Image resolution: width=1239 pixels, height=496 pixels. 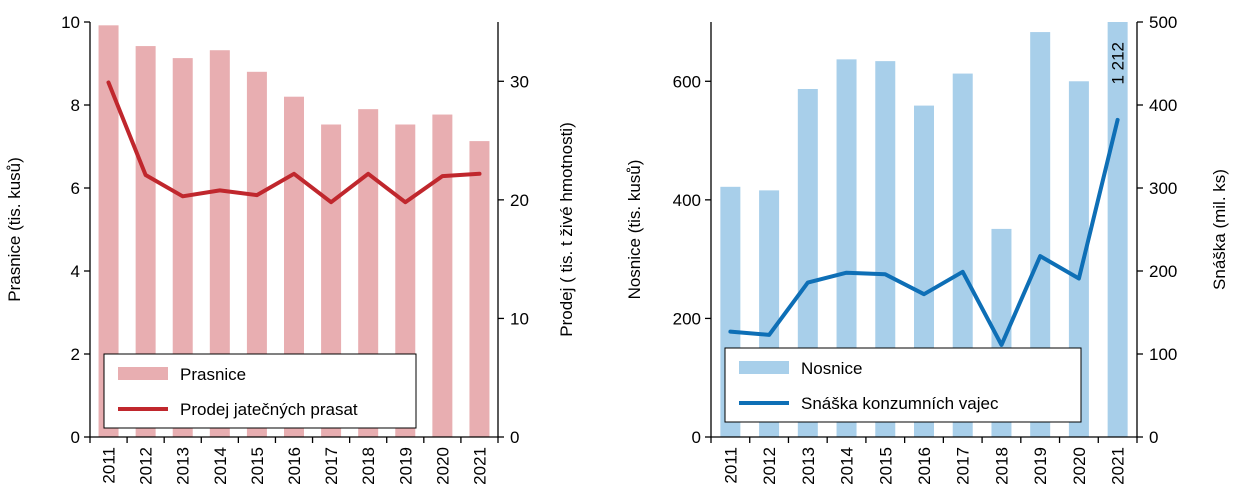 What do you see at coordinates (519, 318) in the screenshot?
I see `y-tick-label-right: 10` at bounding box center [519, 318].